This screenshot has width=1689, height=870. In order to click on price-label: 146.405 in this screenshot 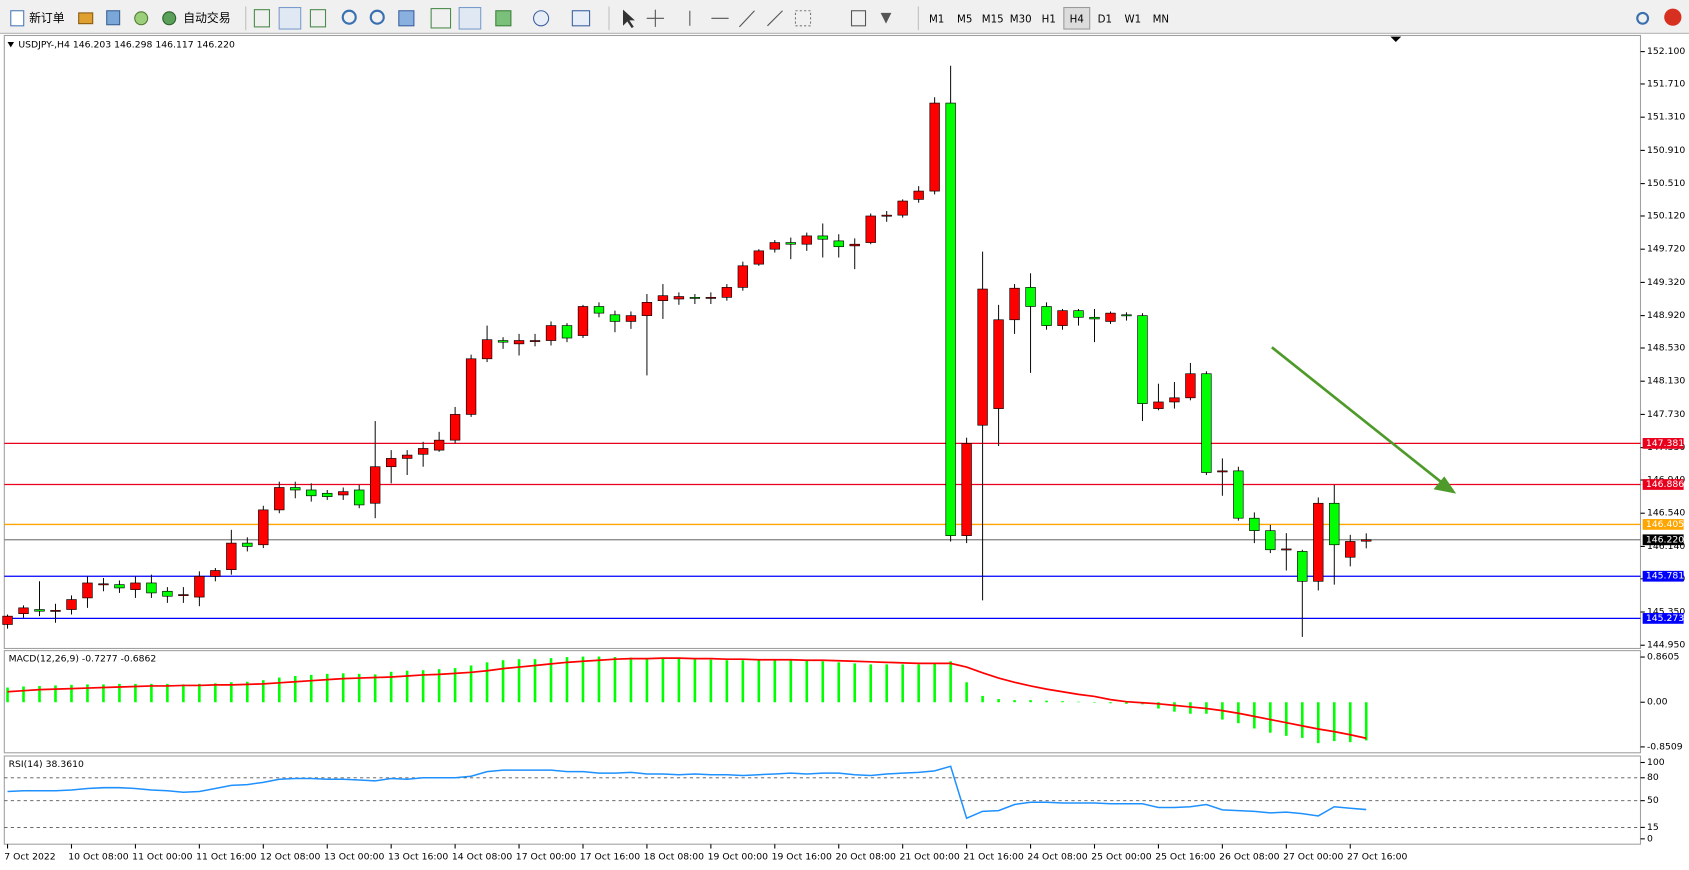, I will do `click(1665, 524)`.